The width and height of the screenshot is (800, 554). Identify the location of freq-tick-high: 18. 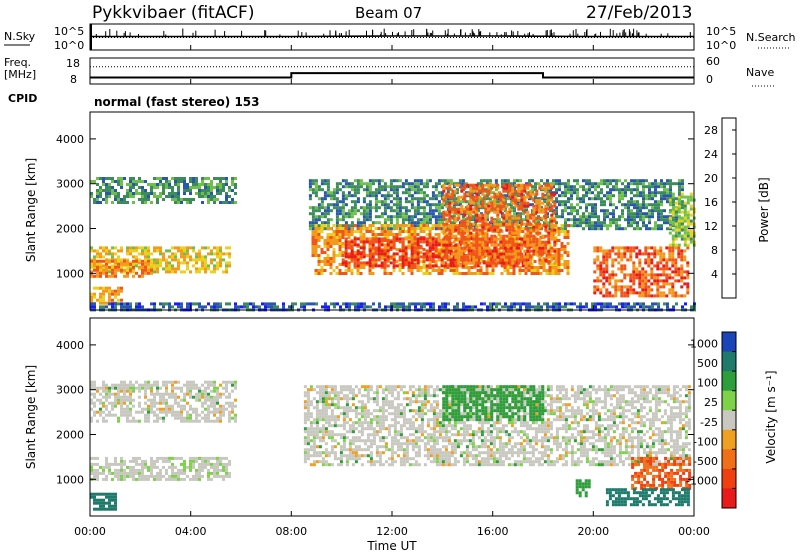
(73, 63).